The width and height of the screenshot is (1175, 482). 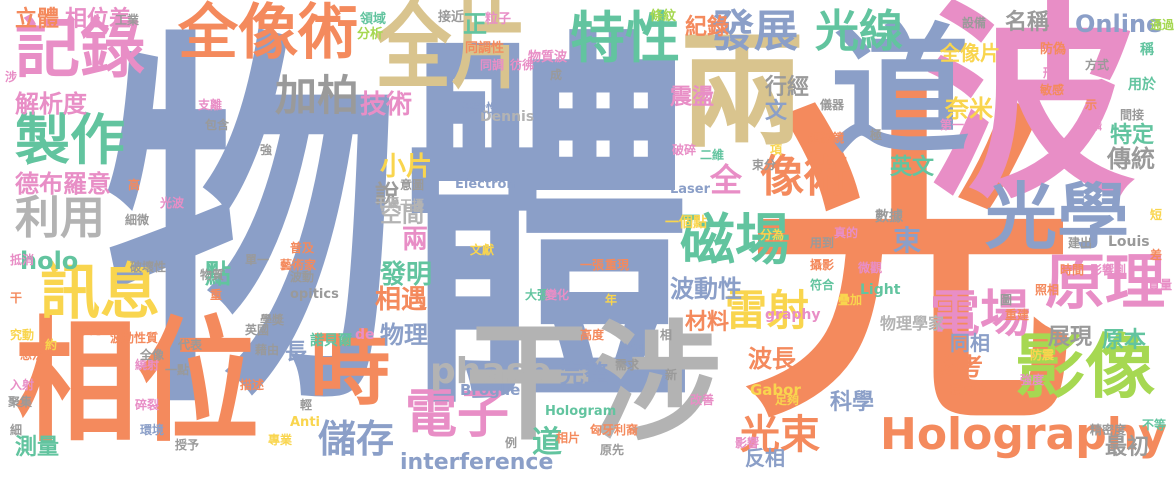 What do you see at coordinates (1154, 424) in the screenshot?
I see `word-116: 不等` at bounding box center [1154, 424].